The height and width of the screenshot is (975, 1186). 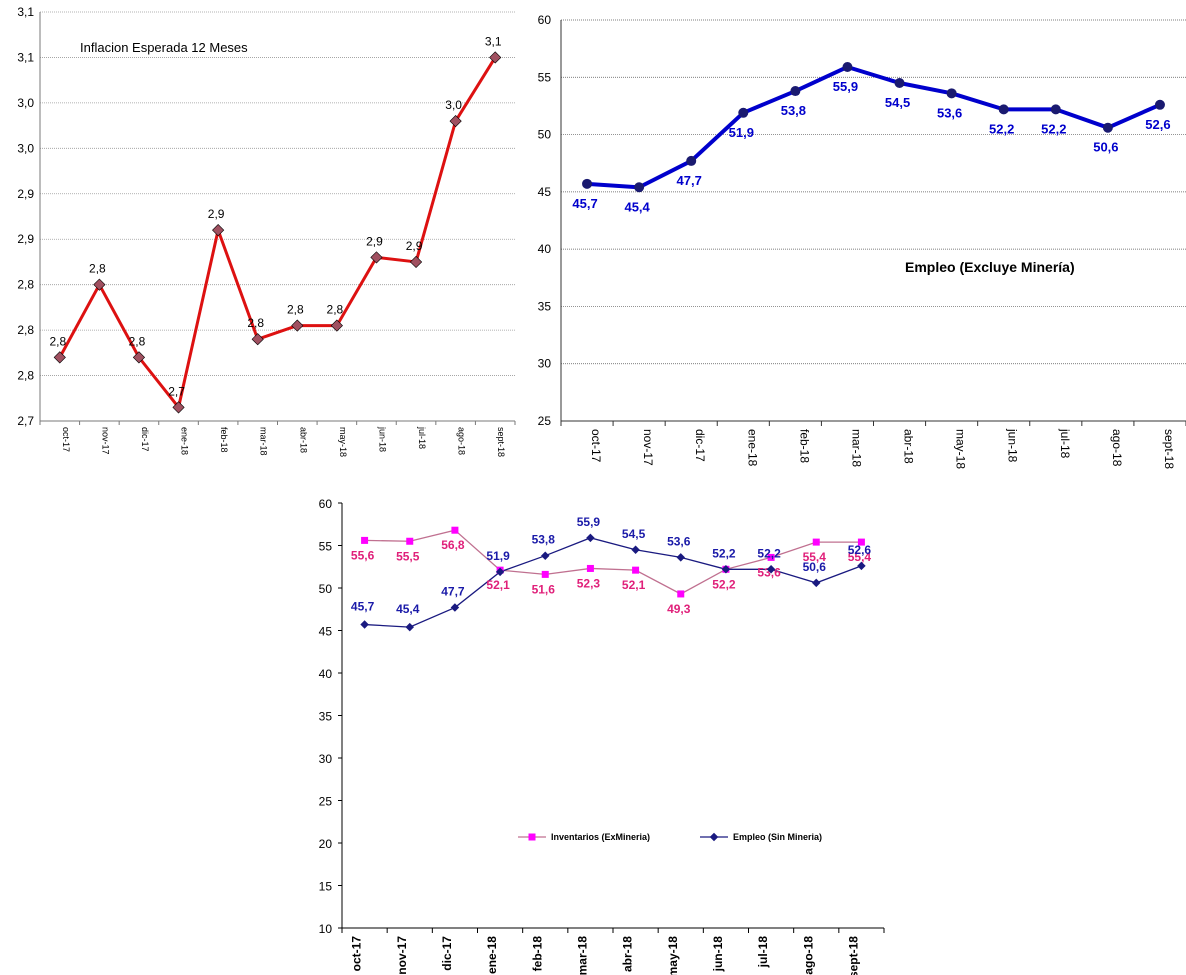 I want to click on chart3-y-tick: 25, so click(x=326, y=802).